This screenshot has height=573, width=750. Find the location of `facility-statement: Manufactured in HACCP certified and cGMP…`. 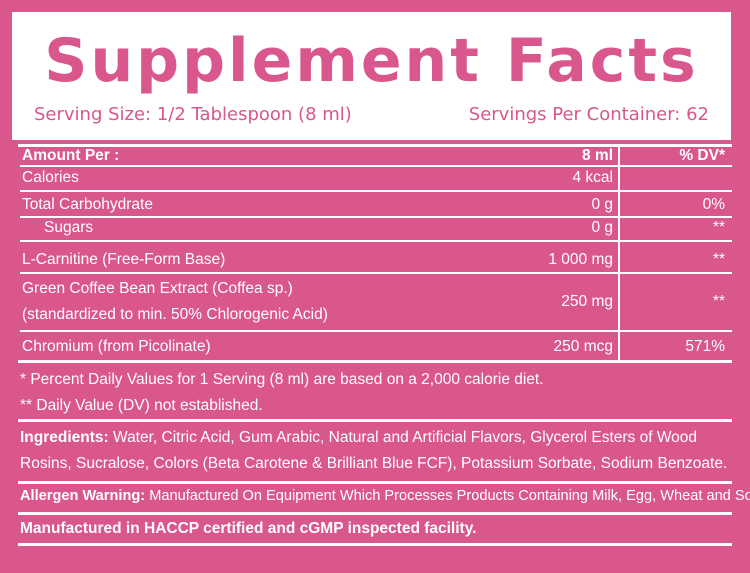

facility-statement: Manufactured in HACCP certified and cGMP… is located at coordinates (248, 528).